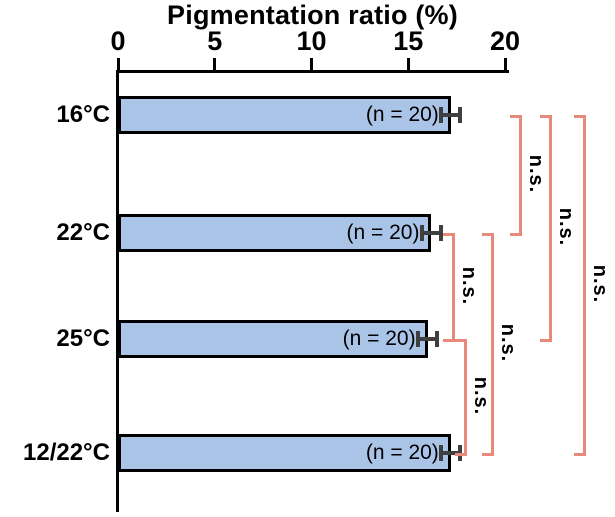  What do you see at coordinates (117, 291) in the screenshot?
I see `y-axis-line` at bounding box center [117, 291].